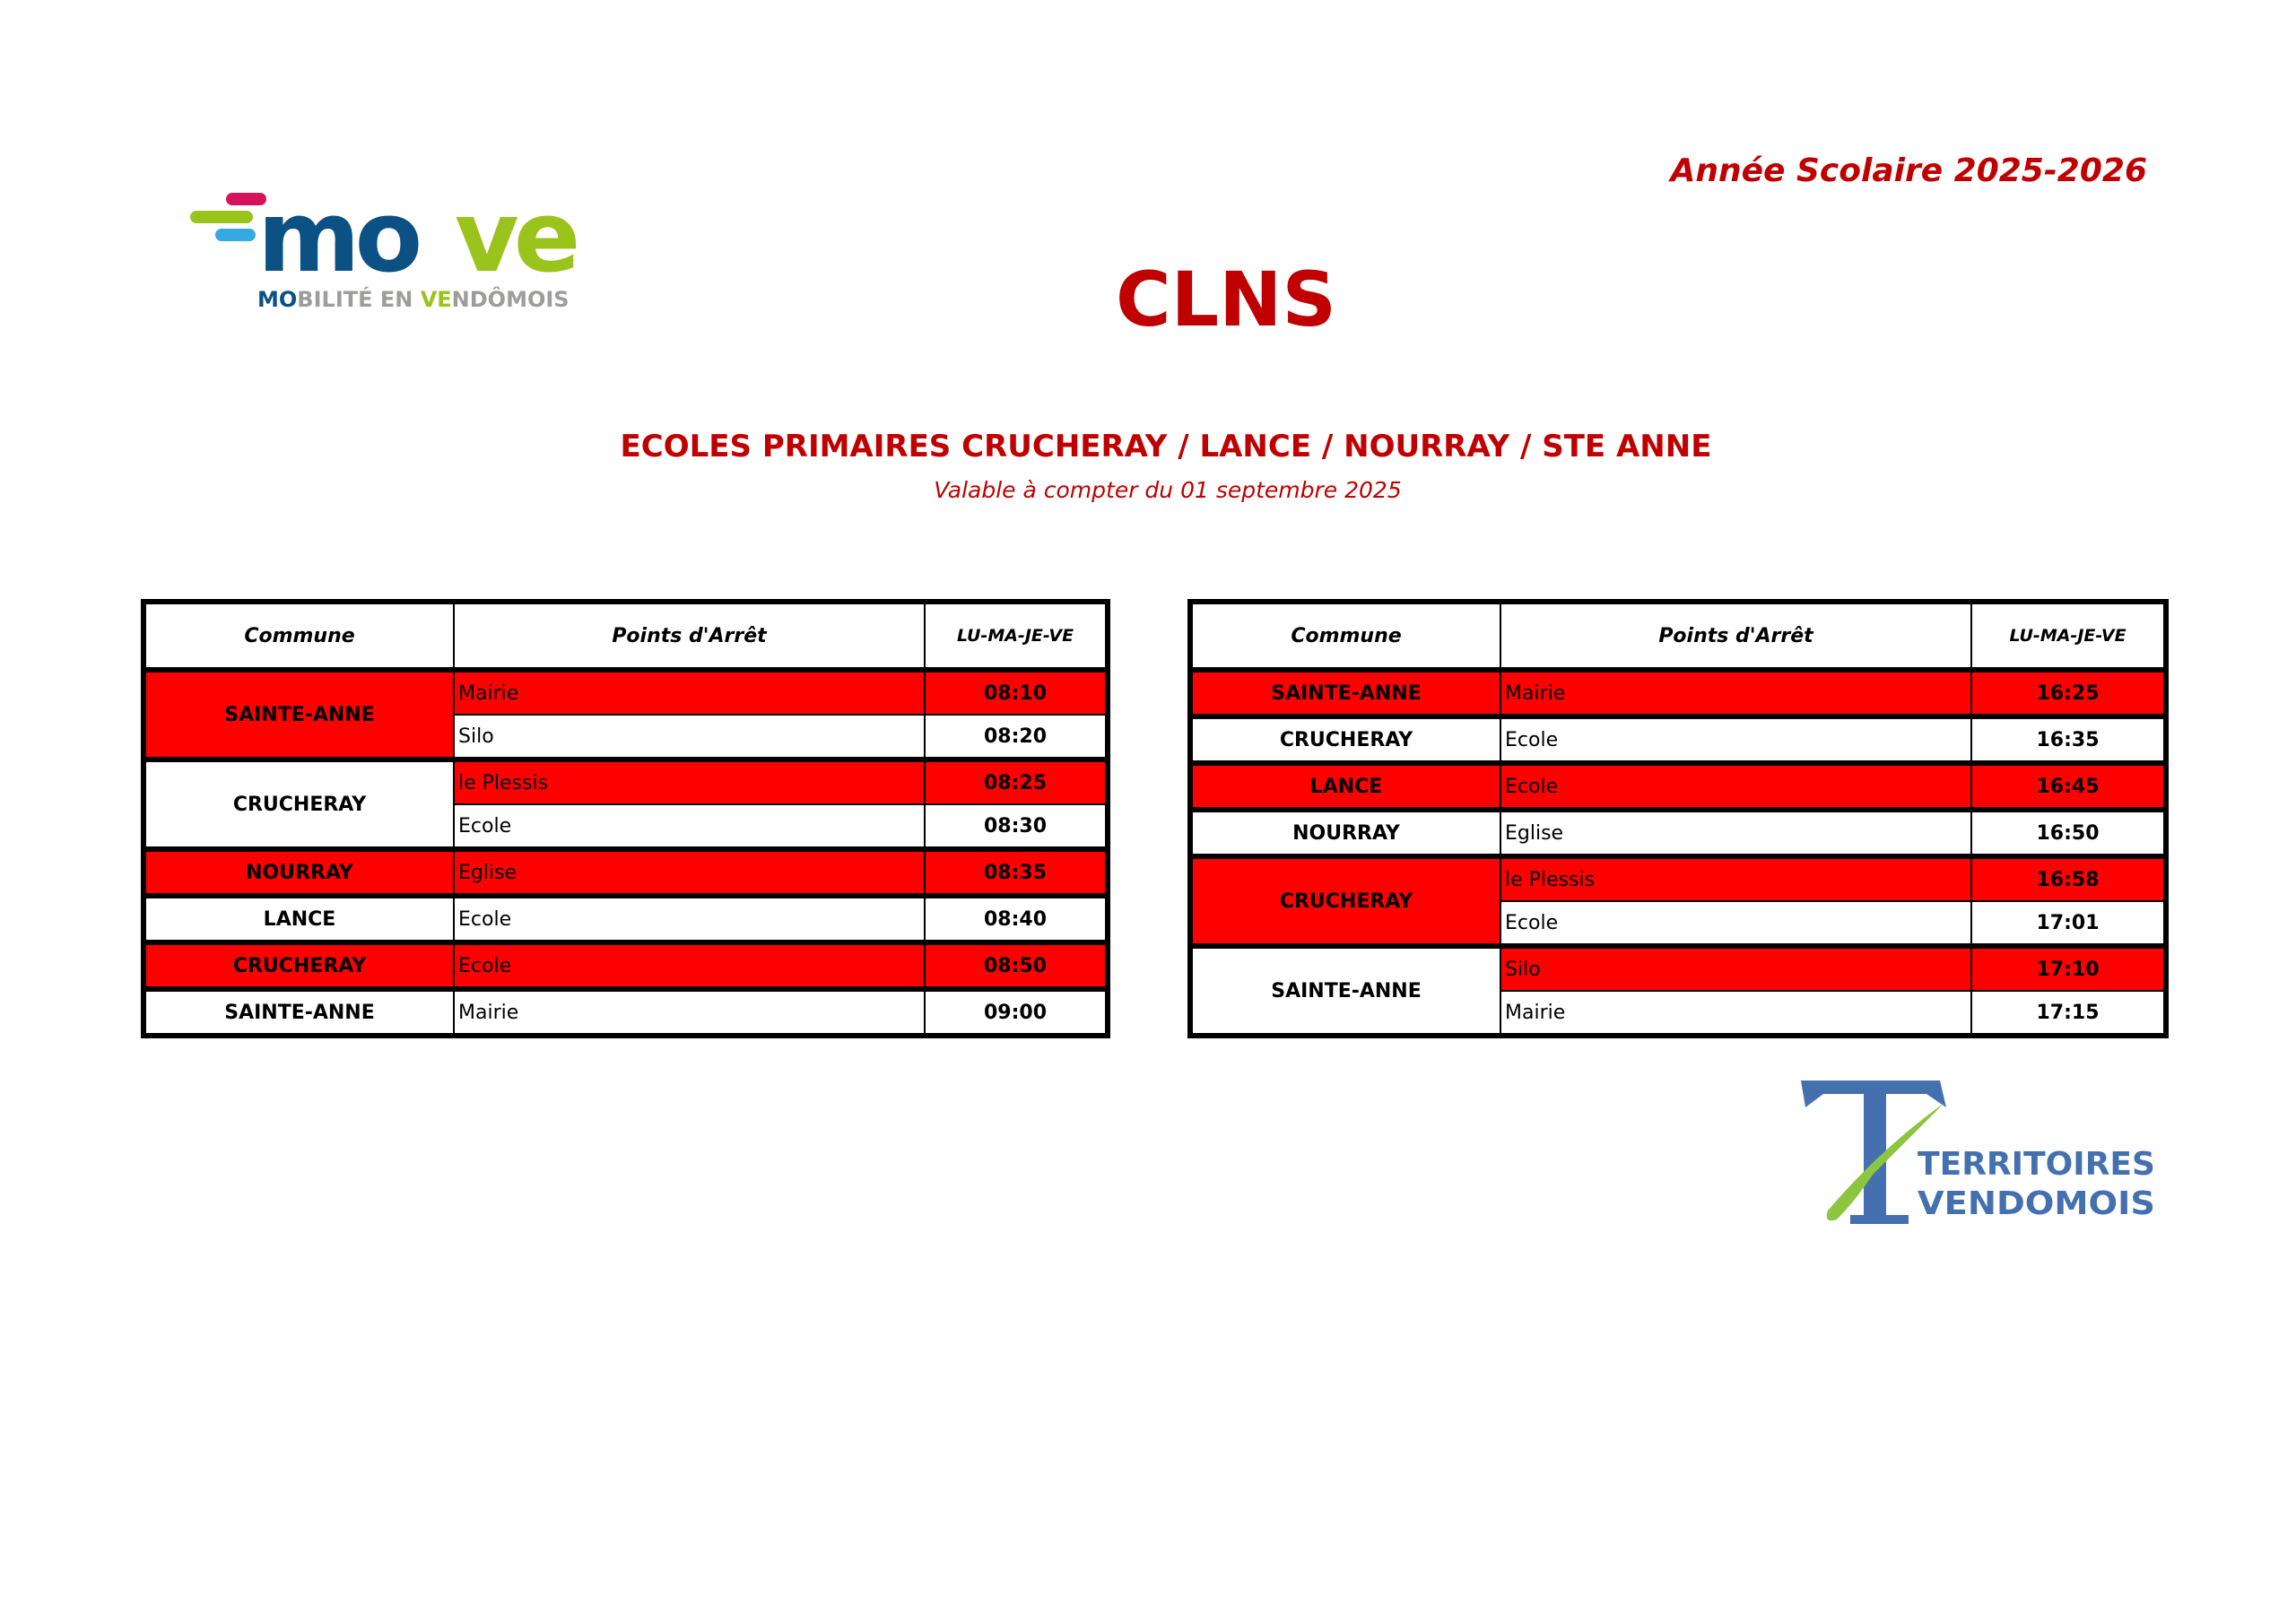 The width and height of the screenshot is (2296, 1623). What do you see at coordinates (413, 298) in the screenshot?
I see `svg-text: MOBILITÉ EN VENDÔMOIS` at bounding box center [413, 298].